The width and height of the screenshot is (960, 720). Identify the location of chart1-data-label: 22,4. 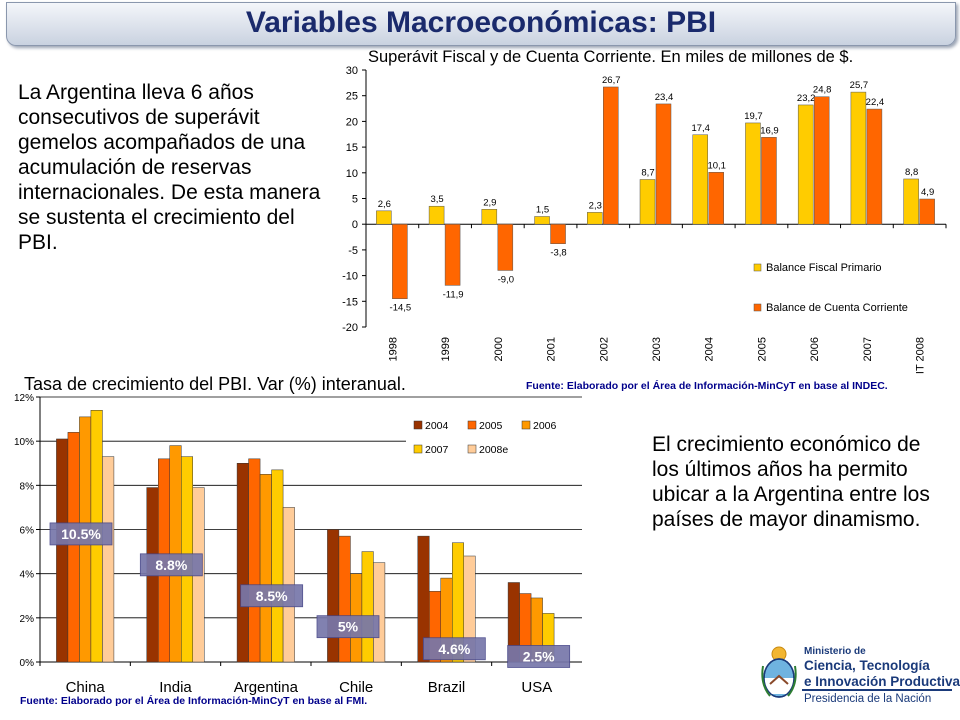
(875, 102).